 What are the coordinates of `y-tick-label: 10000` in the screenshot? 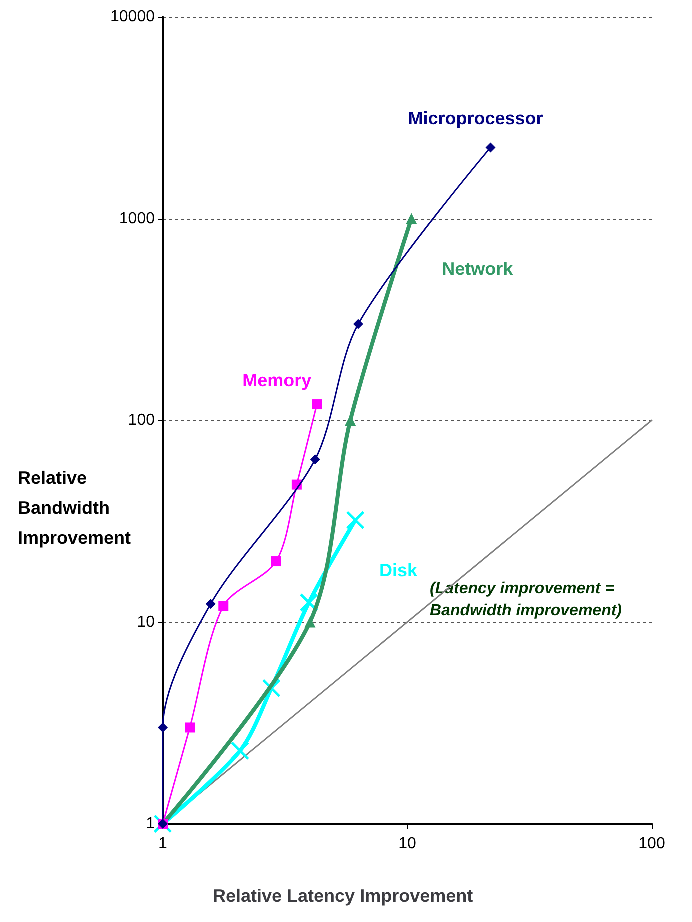 It's located at (133, 17).